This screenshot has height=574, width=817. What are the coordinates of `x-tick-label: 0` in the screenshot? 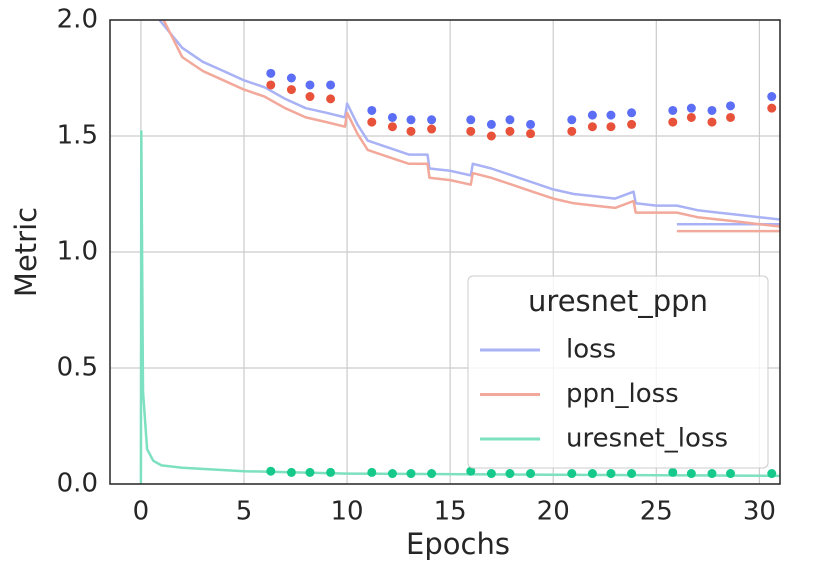 It's located at (141, 512).